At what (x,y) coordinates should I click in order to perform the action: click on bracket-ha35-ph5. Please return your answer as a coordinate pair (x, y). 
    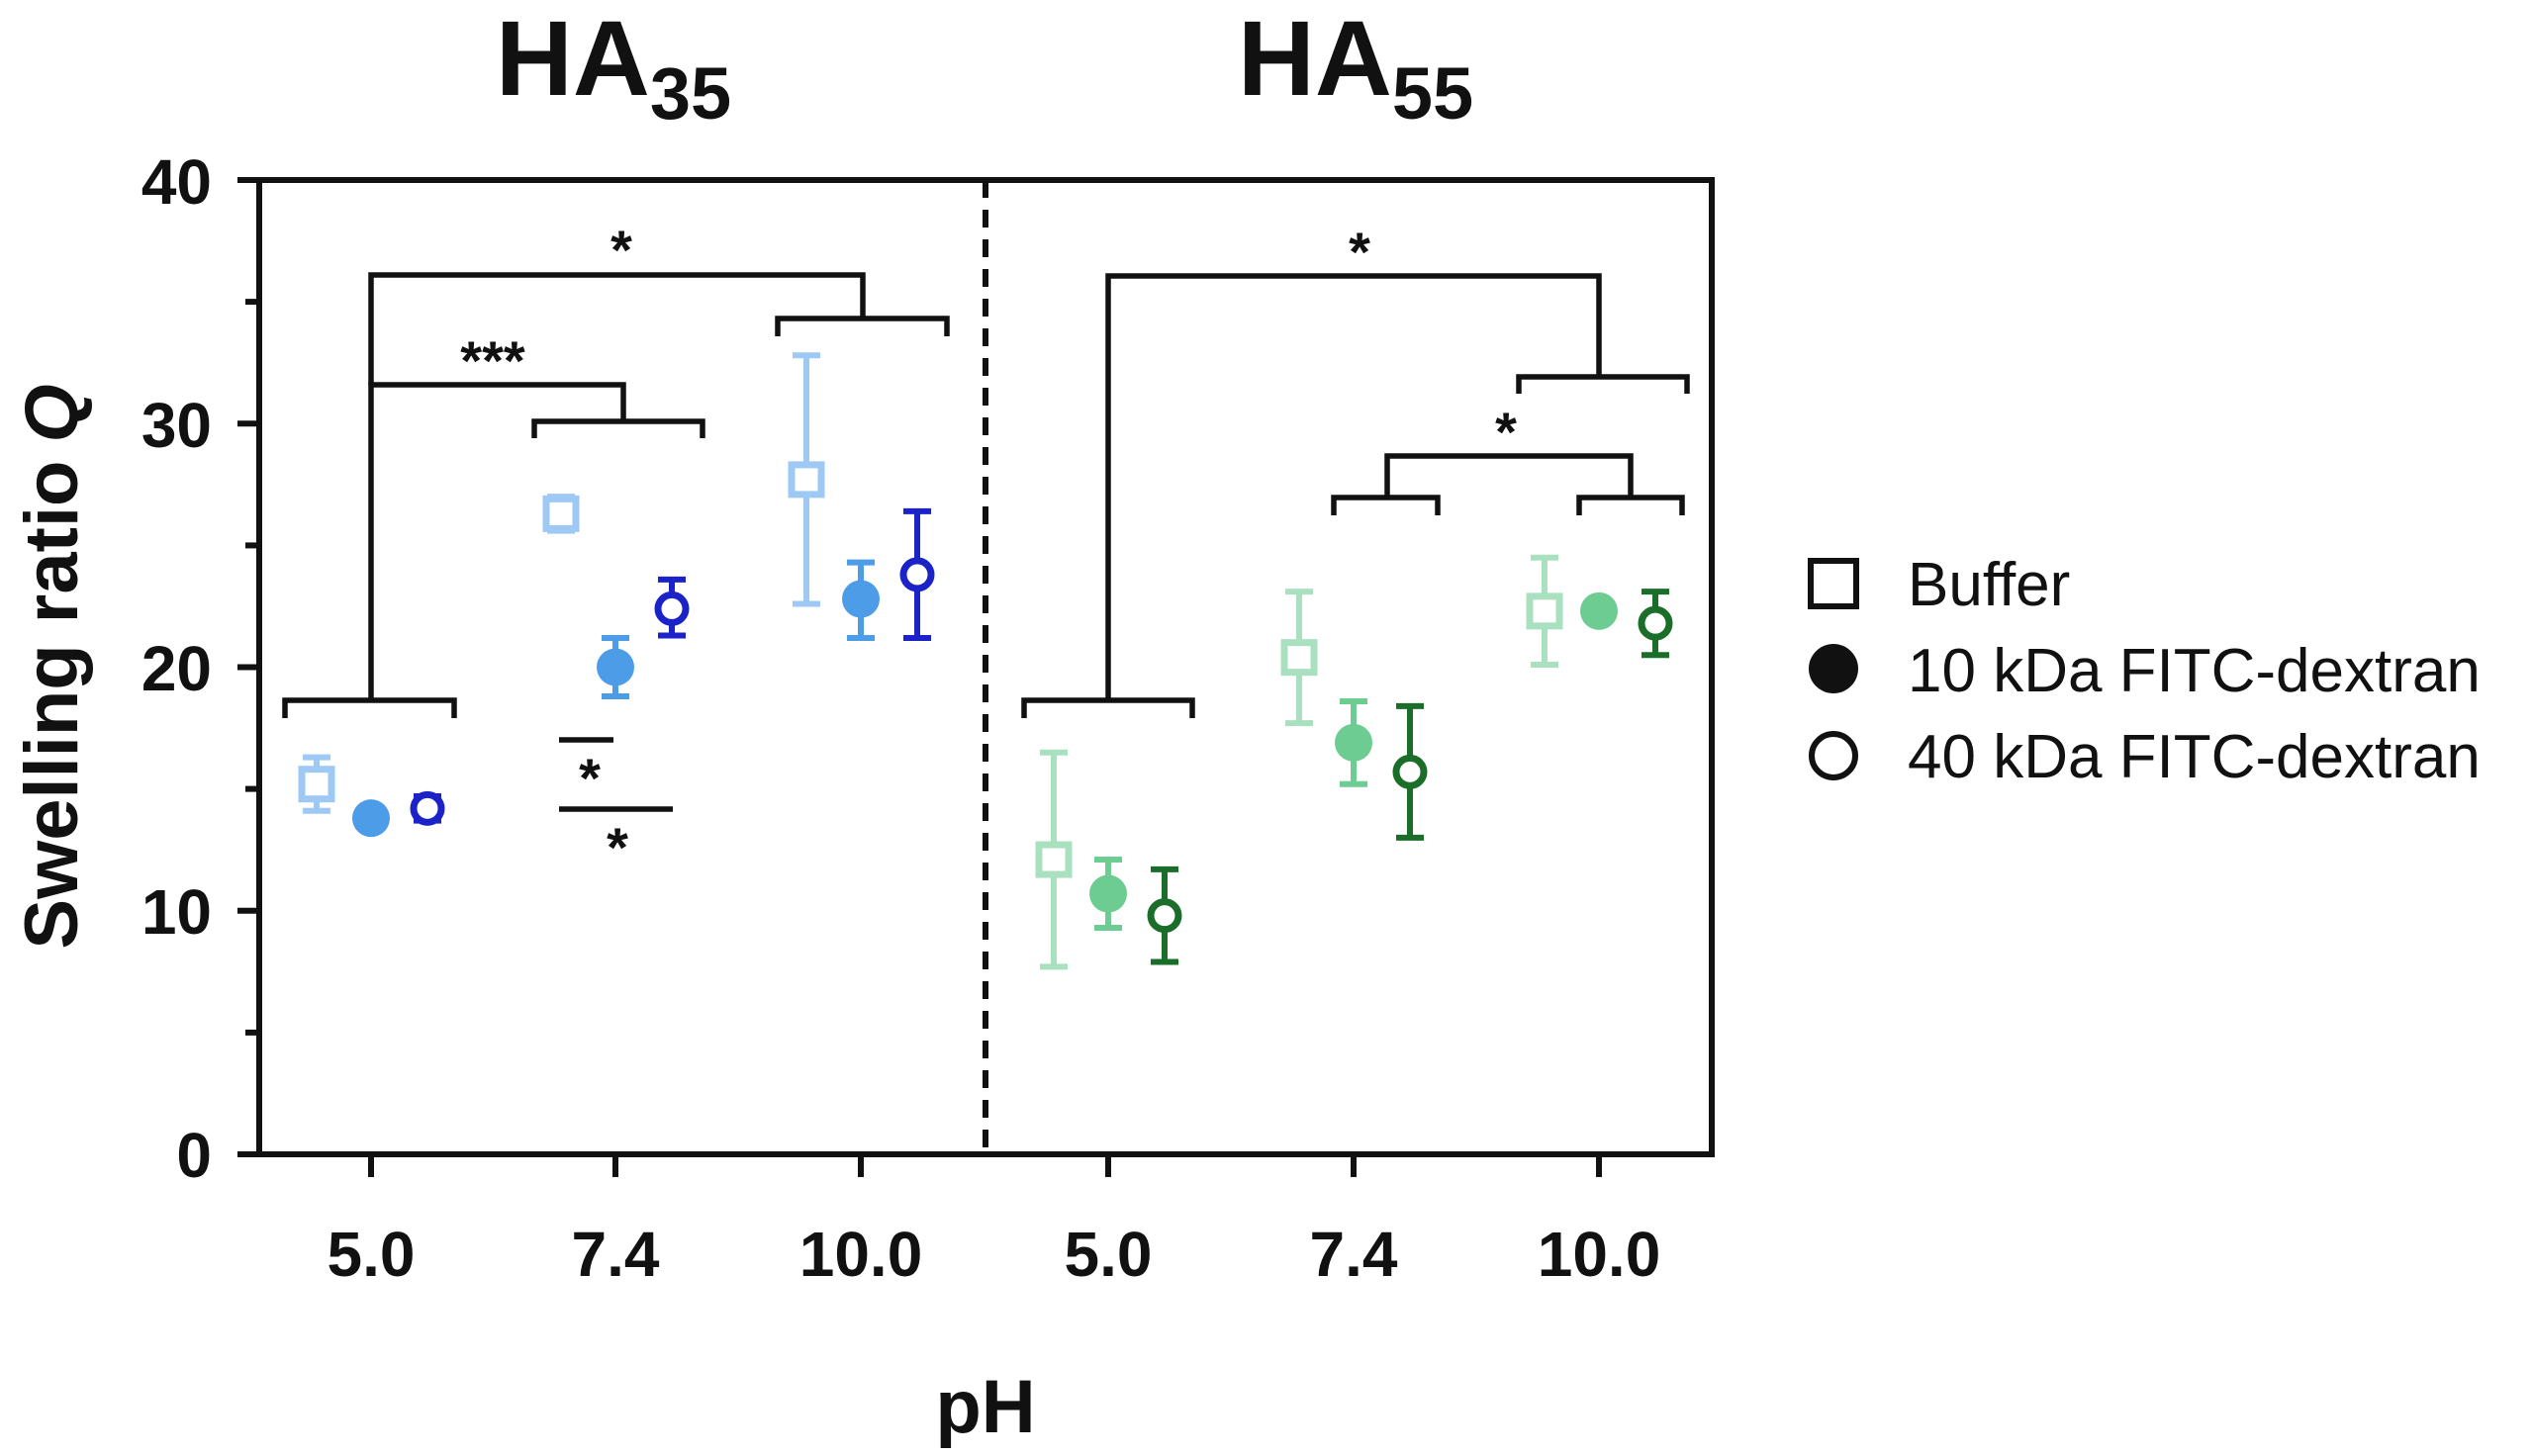
    Looking at the image, I should click on (370, 707).